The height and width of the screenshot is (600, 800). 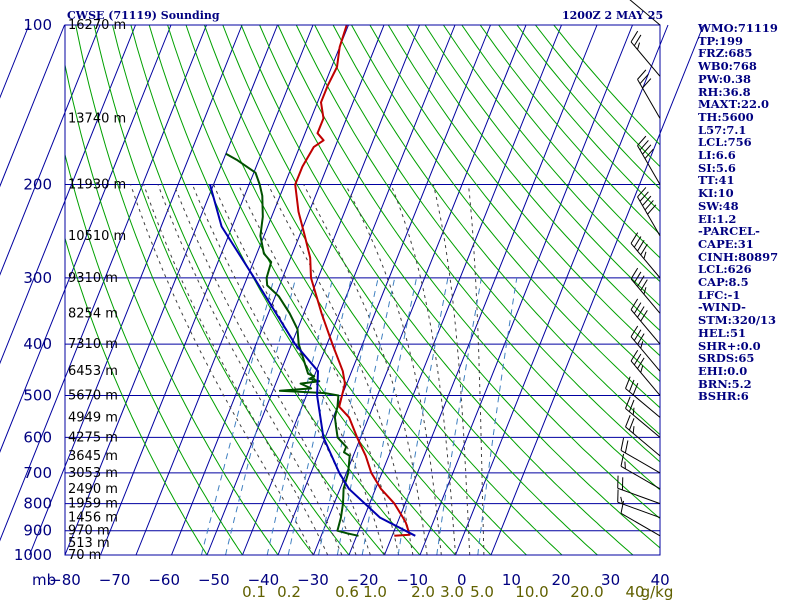 I want to click on pressure-unit-label: mb, so click(x=44, y=580).